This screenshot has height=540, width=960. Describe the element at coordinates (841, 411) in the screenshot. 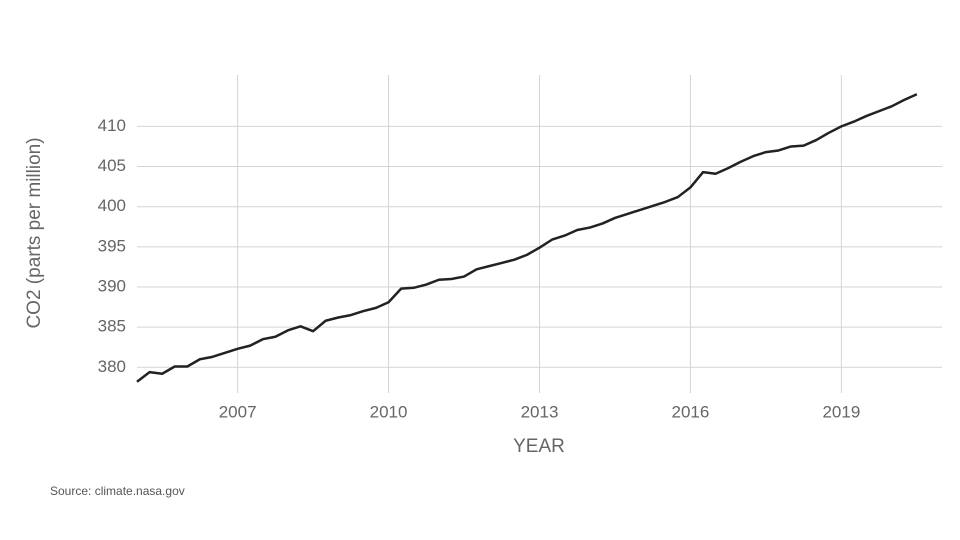

I see `x-tick-label: 2019` at that location.